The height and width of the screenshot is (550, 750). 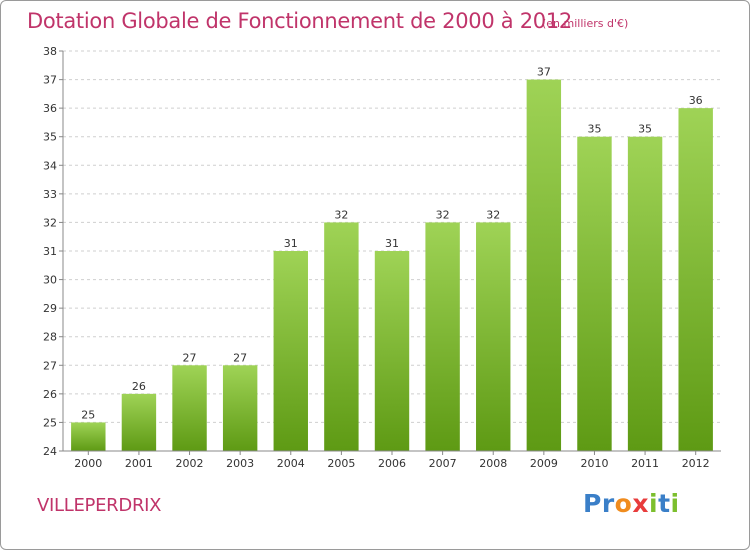 I want to click on x-tick-label: 2009, so click(x=544, y=463).